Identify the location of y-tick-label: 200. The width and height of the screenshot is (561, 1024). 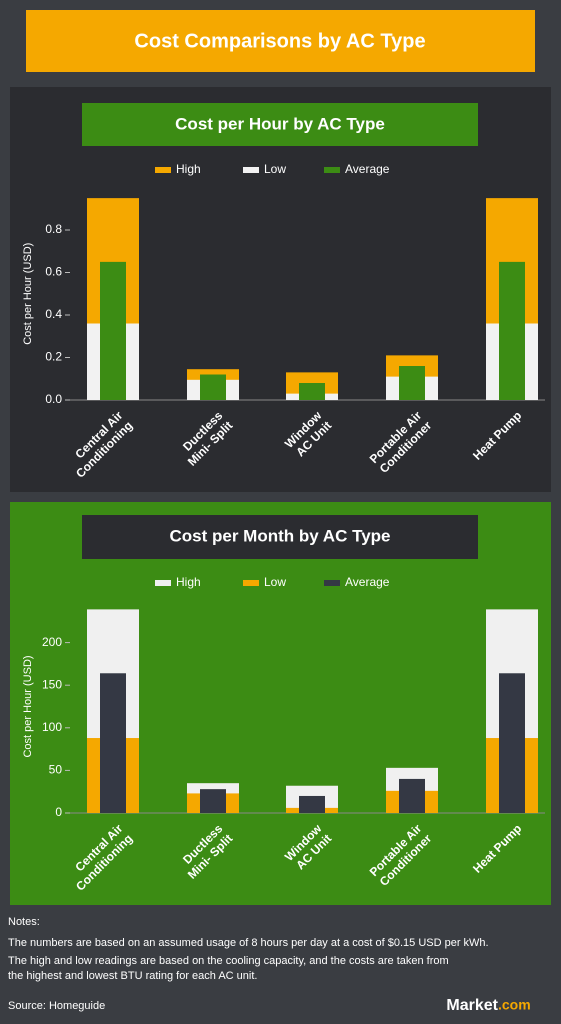
(52, 642).